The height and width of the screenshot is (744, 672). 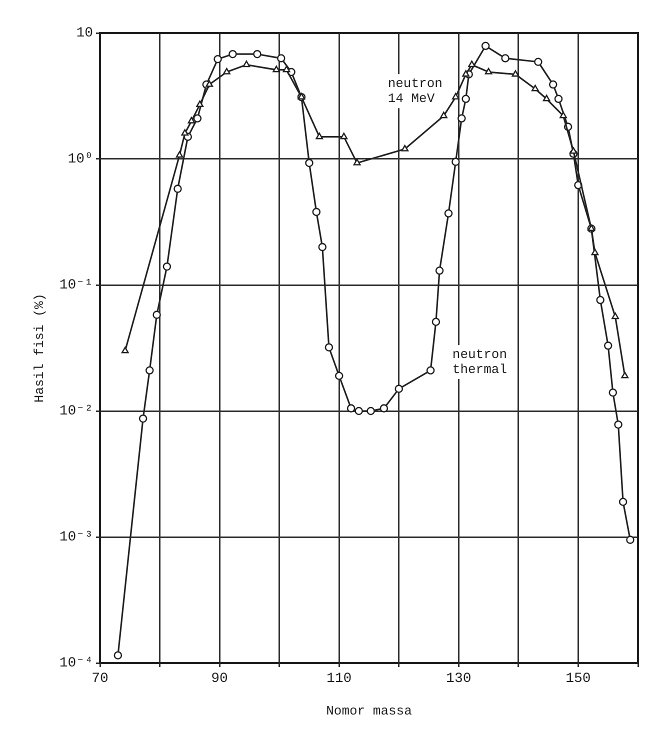 I want to click on x-tick-label: 150, so click(x=578, y=679).